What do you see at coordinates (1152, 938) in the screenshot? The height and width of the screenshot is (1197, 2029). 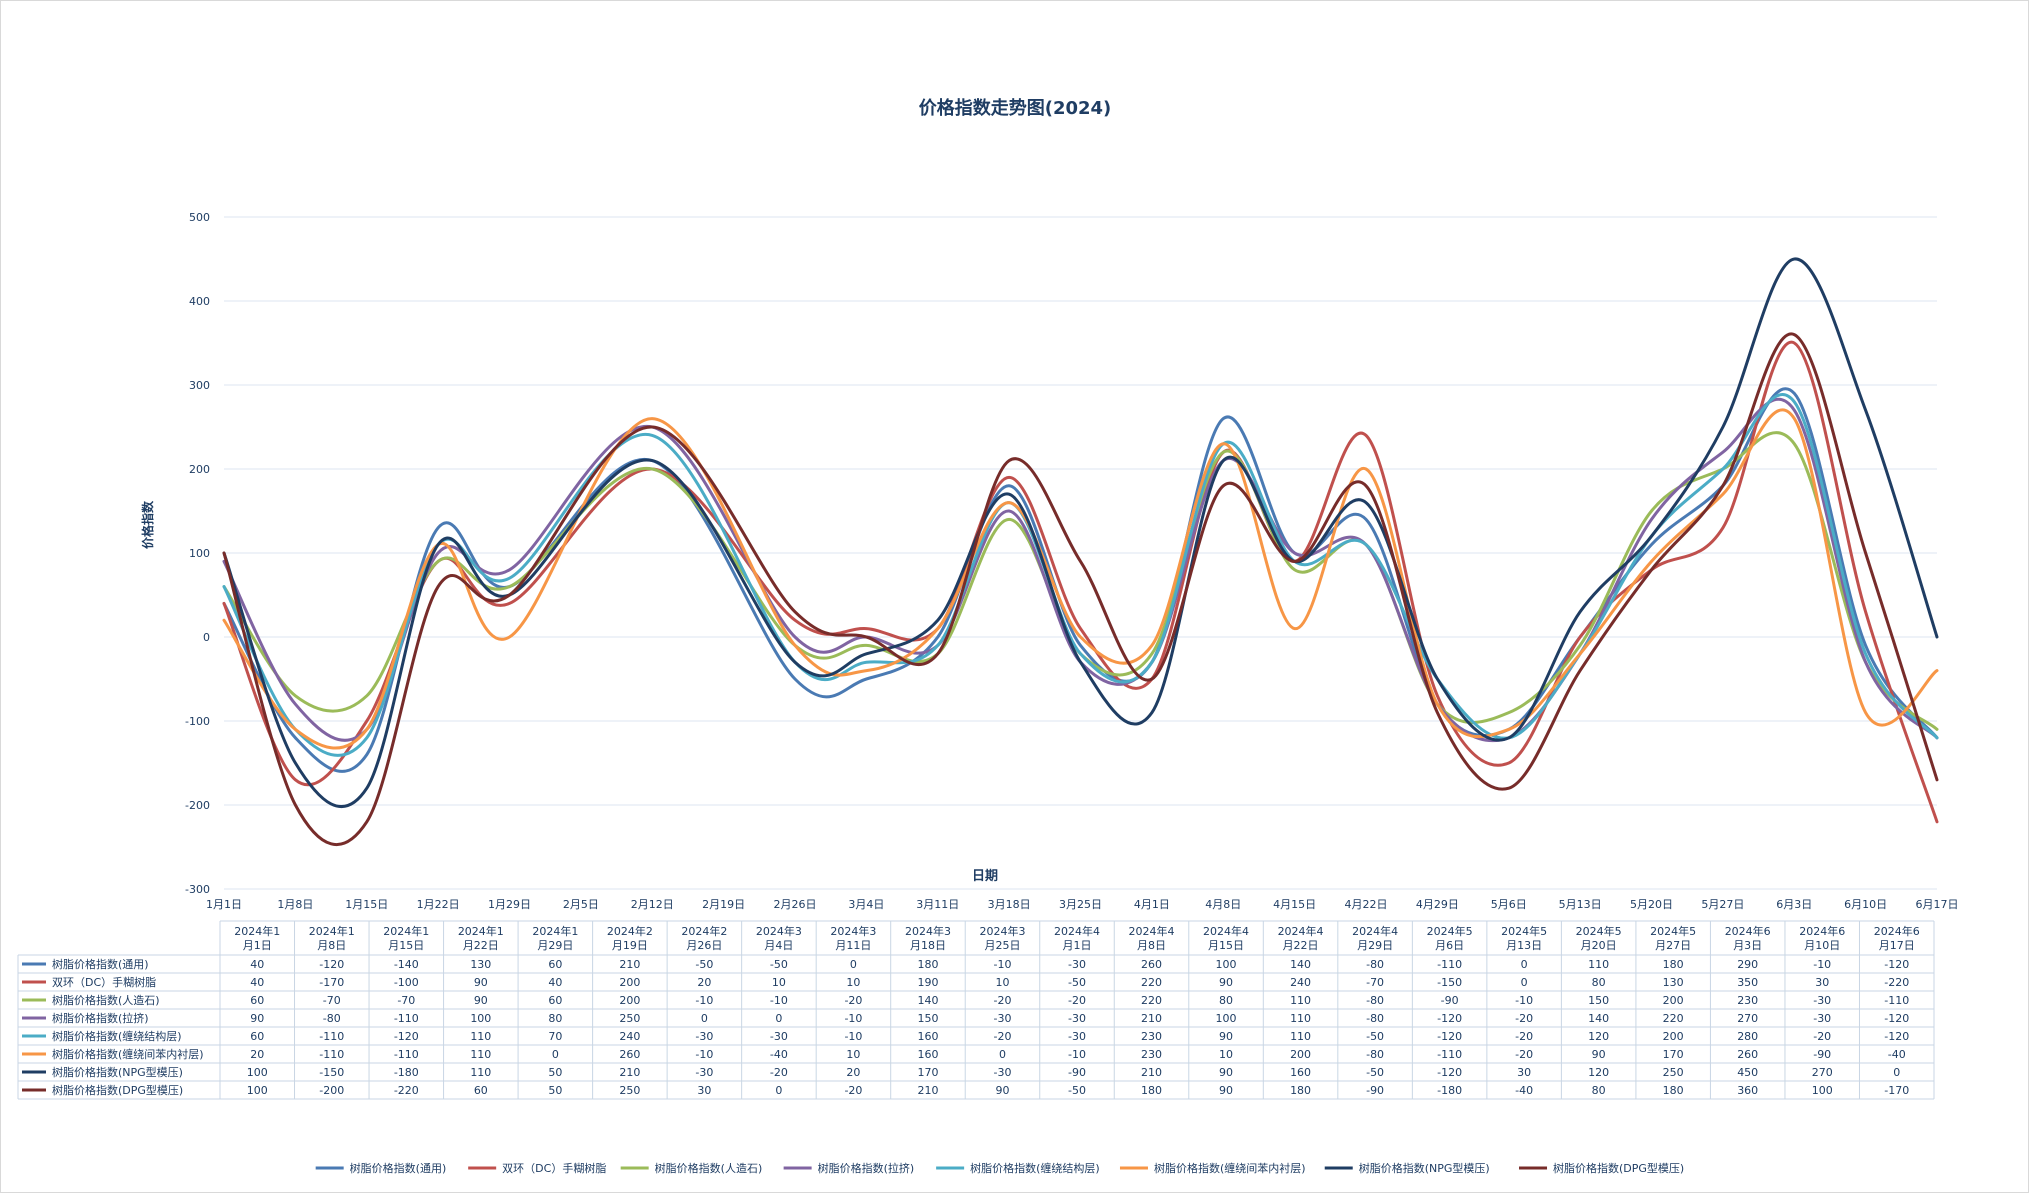 I see `table-header-cell: 2024年4 月8日` at bounding box center [1152, 938].